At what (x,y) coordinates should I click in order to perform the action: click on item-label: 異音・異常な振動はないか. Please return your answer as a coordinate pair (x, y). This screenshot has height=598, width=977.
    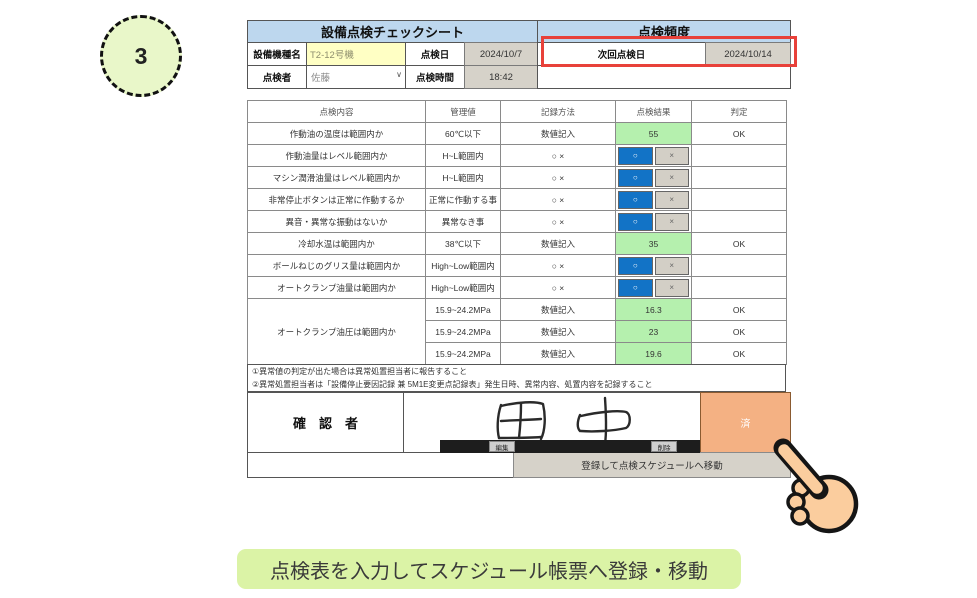
    Looking at the image, I should click on (336, 221).